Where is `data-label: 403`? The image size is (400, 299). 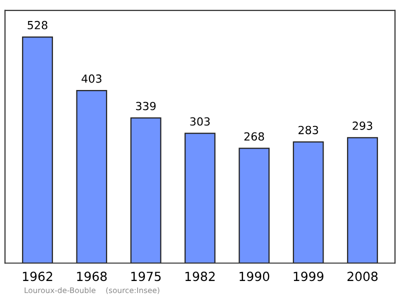
data-label: 403 is located at coordinates (92, 78).